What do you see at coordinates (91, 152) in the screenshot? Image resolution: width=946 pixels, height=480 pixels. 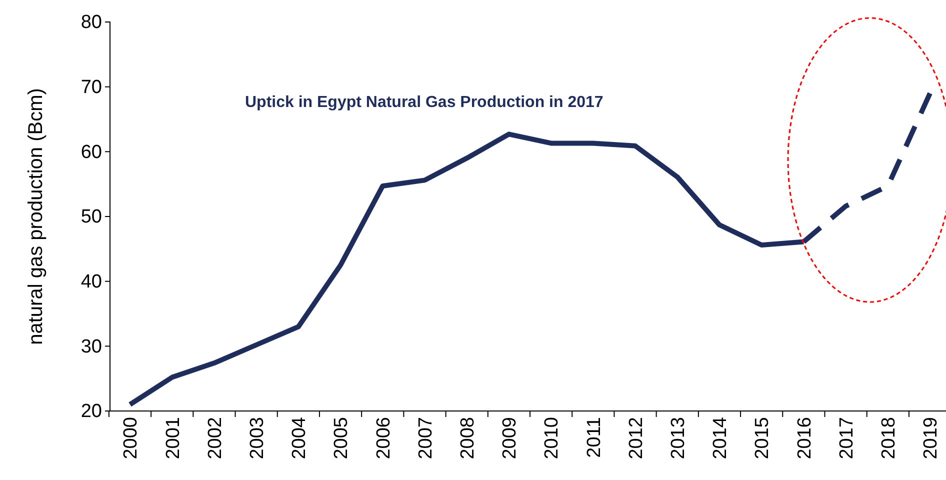 I see `y-tick-label: 60` at bounding box center [91, 152].